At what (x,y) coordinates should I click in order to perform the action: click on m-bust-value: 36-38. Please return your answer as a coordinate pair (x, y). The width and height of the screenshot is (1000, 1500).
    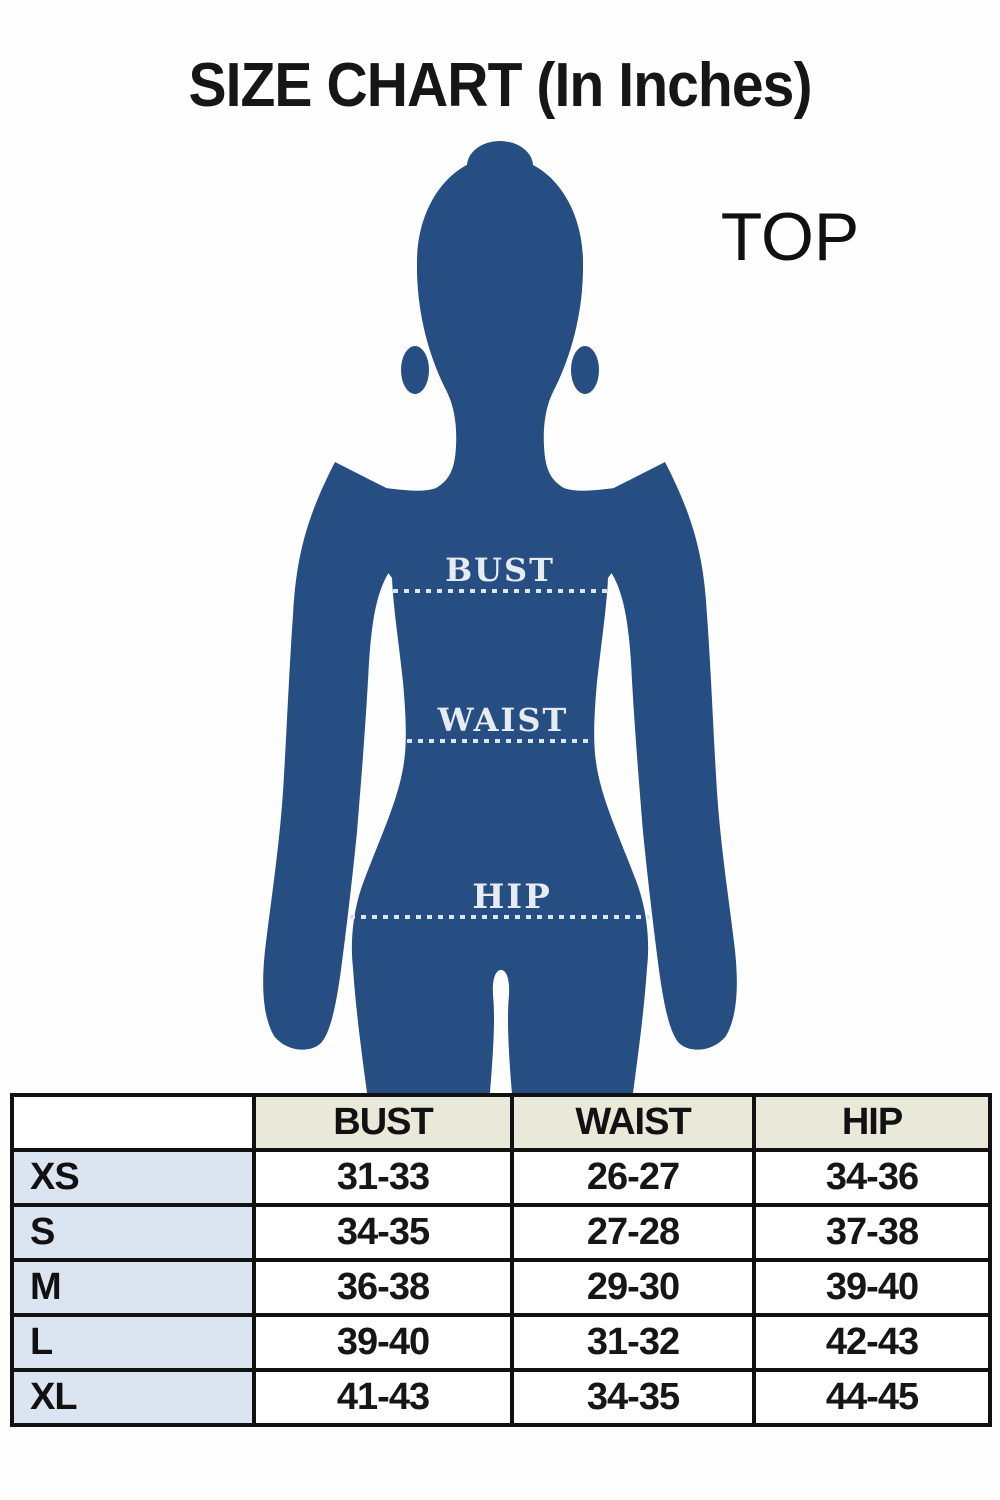
    Looking at the image, I should click on (383, 1287).